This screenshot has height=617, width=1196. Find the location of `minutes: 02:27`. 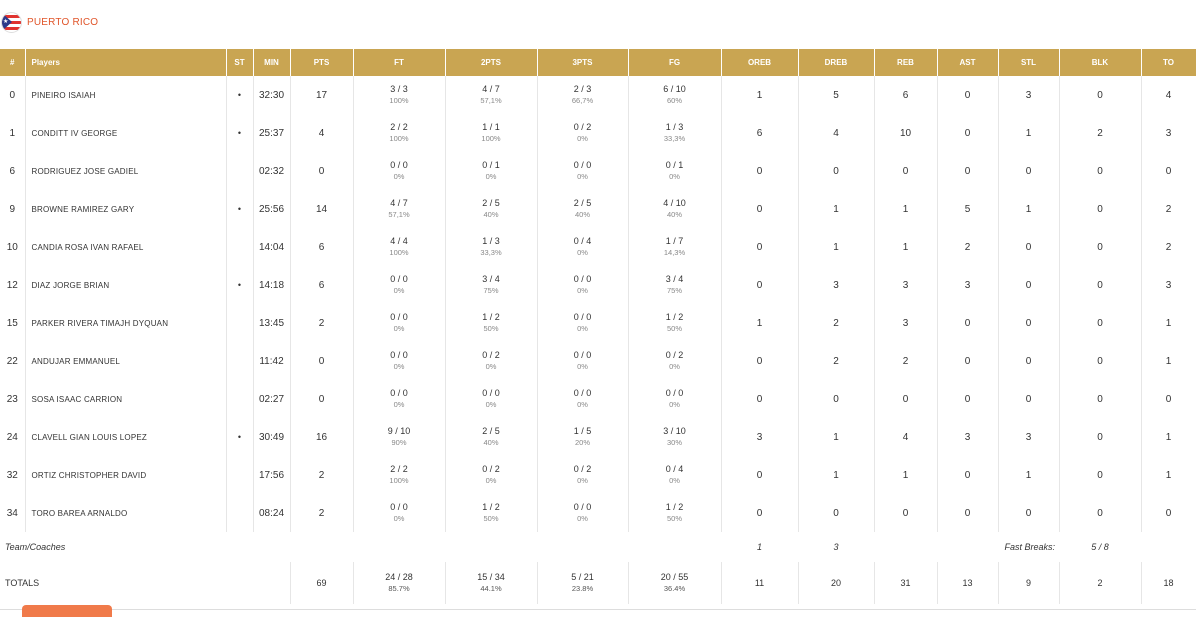

minutes: 02:27 is located at coordinates (272, 399).